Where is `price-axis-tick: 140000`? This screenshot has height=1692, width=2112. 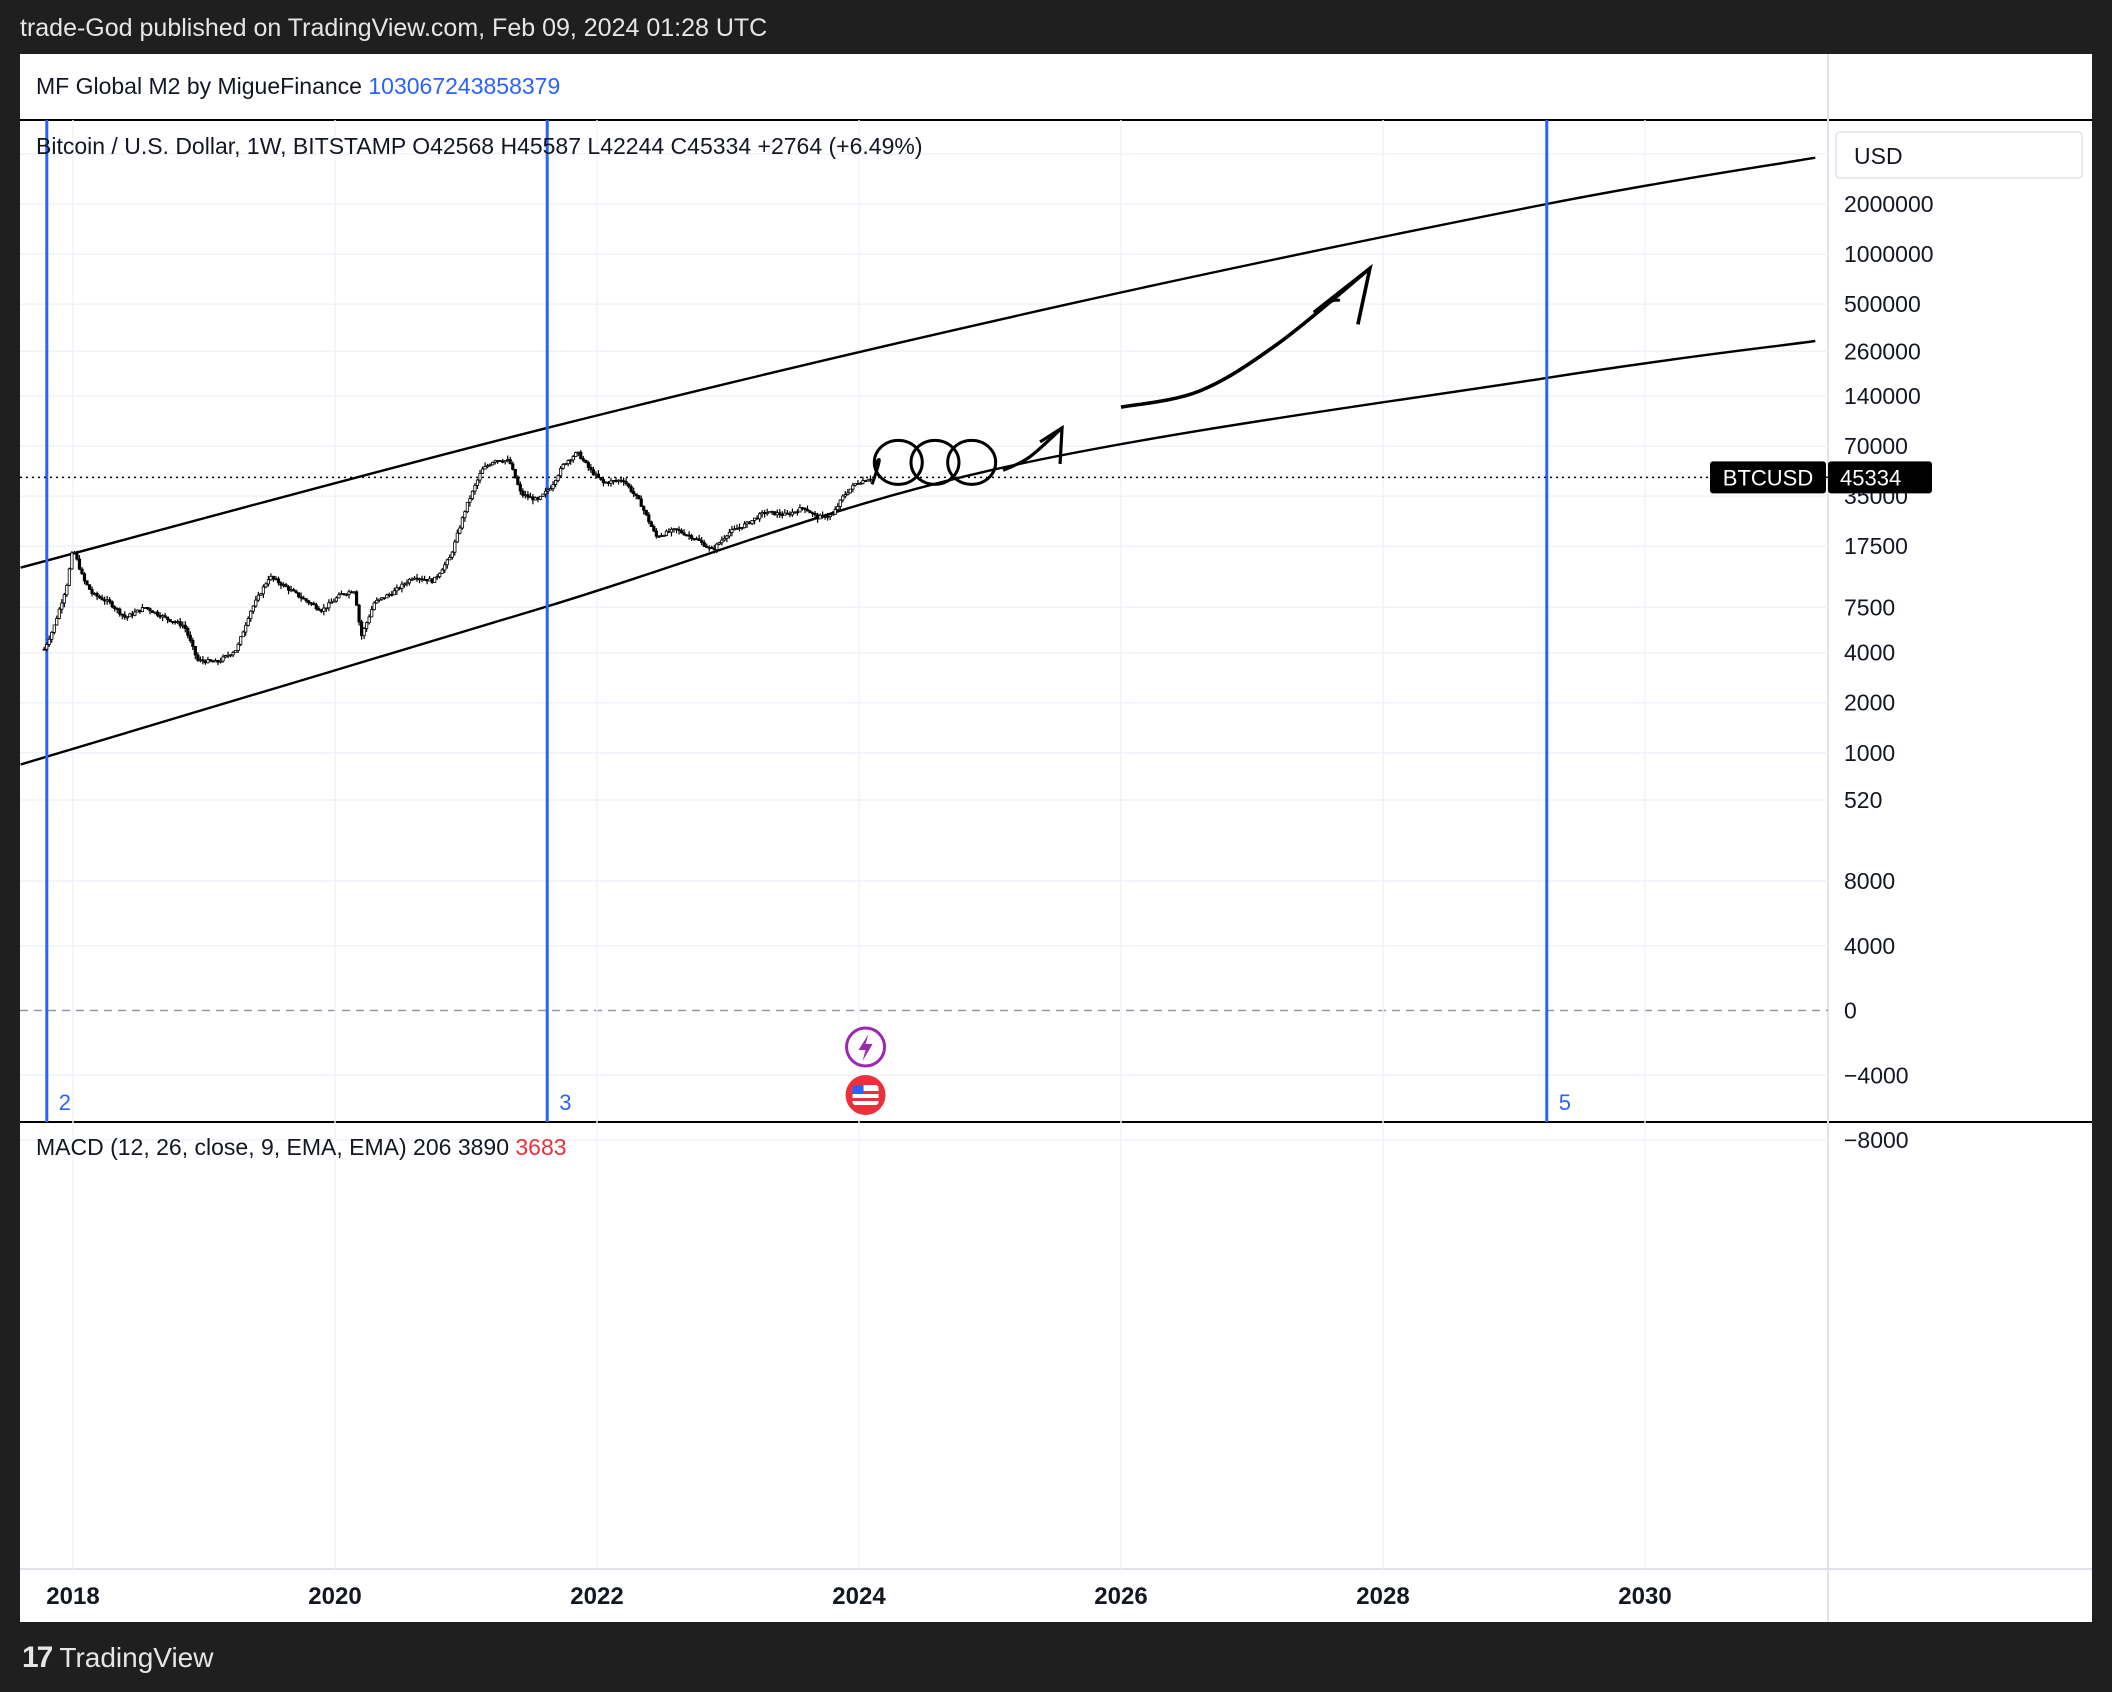 price-axis-tick: 140000 is located at coordinates (1882, 396).